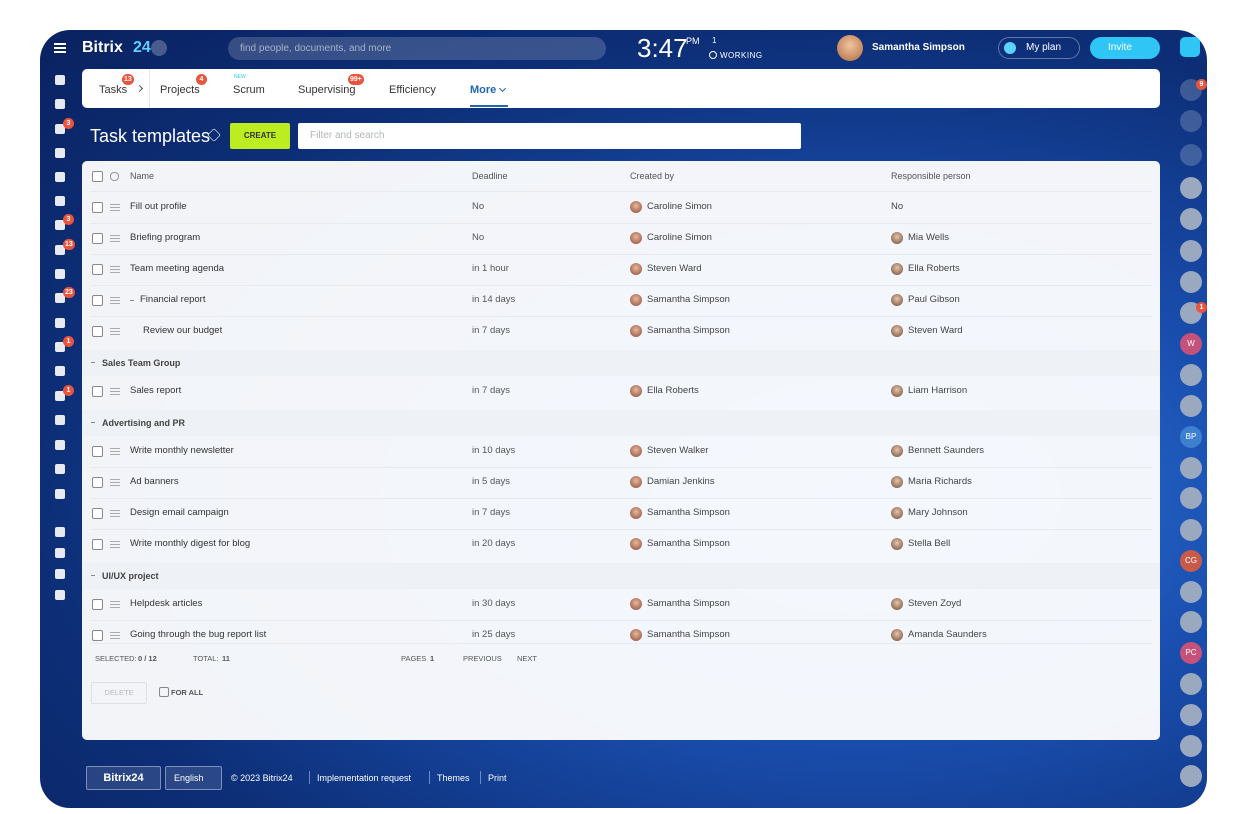 This screenshot has height=814, width=1253. What do you see at coordinates (417, 48) in the screenshot?
I see `search-box: find people, documents, and more` at bounding box center [417, 48].